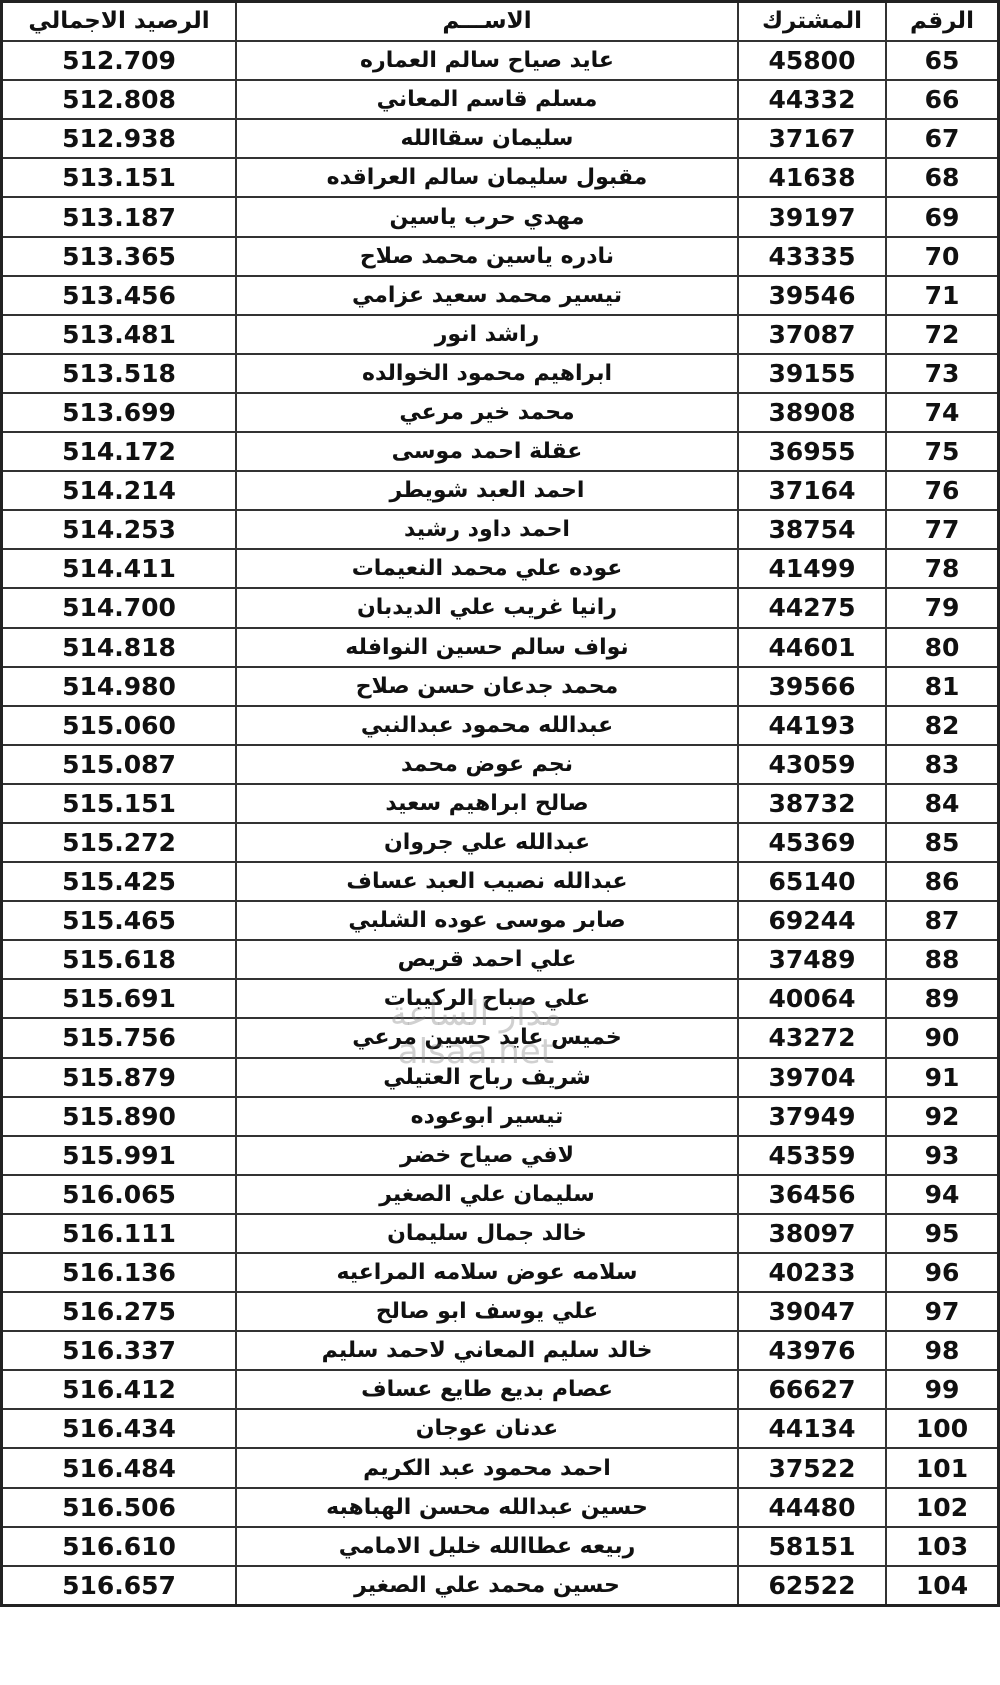 This screenshot has height=1685, width=1000. Describe the element at coordinates (500, 491) in the screenshot. I see `table-row: 76 37164 احمد العبد شويطر 514.214` at that location.